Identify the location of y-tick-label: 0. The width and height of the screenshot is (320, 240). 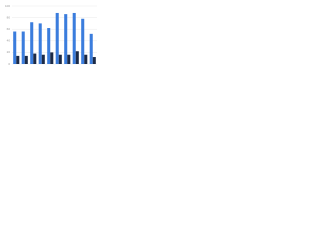
(9, 64).